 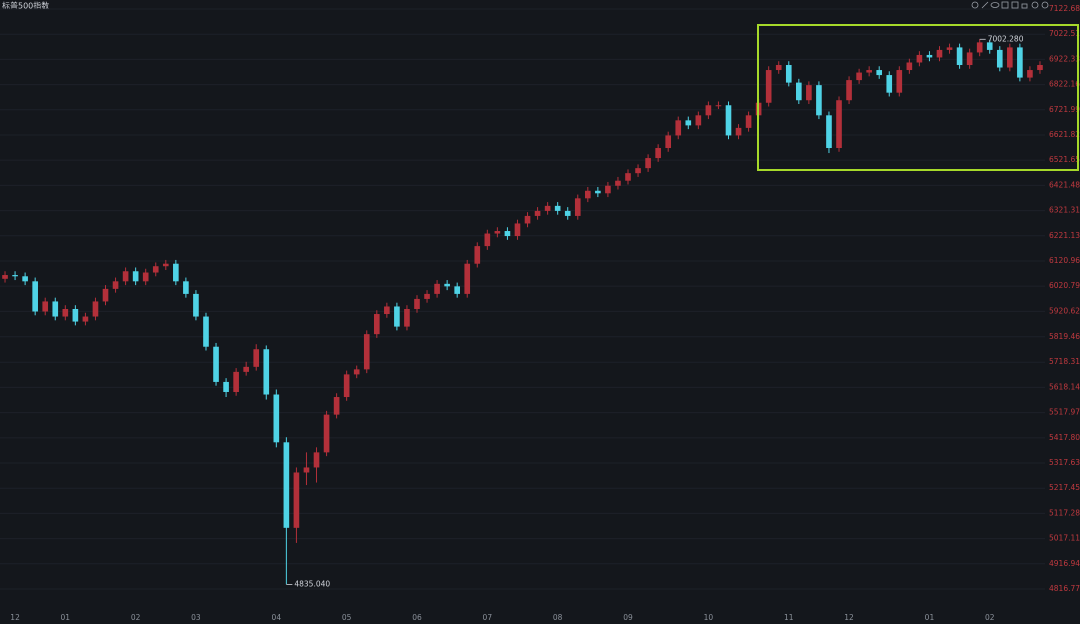 I want to click on copy-icon, so click(x=1005, y=5).